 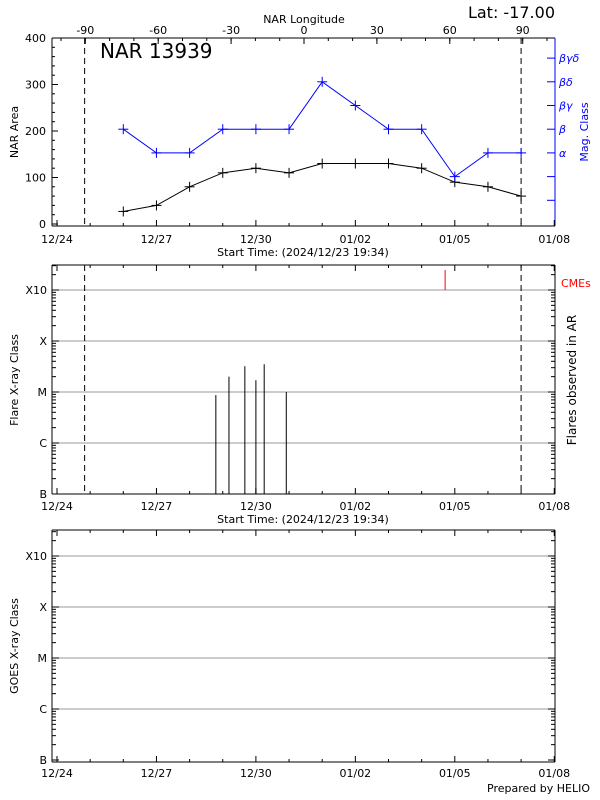 What do you see at coordinates (231, 30) in the screenshot?
I see `longitude-tick-label: -30` at bounding box center [231, 30].